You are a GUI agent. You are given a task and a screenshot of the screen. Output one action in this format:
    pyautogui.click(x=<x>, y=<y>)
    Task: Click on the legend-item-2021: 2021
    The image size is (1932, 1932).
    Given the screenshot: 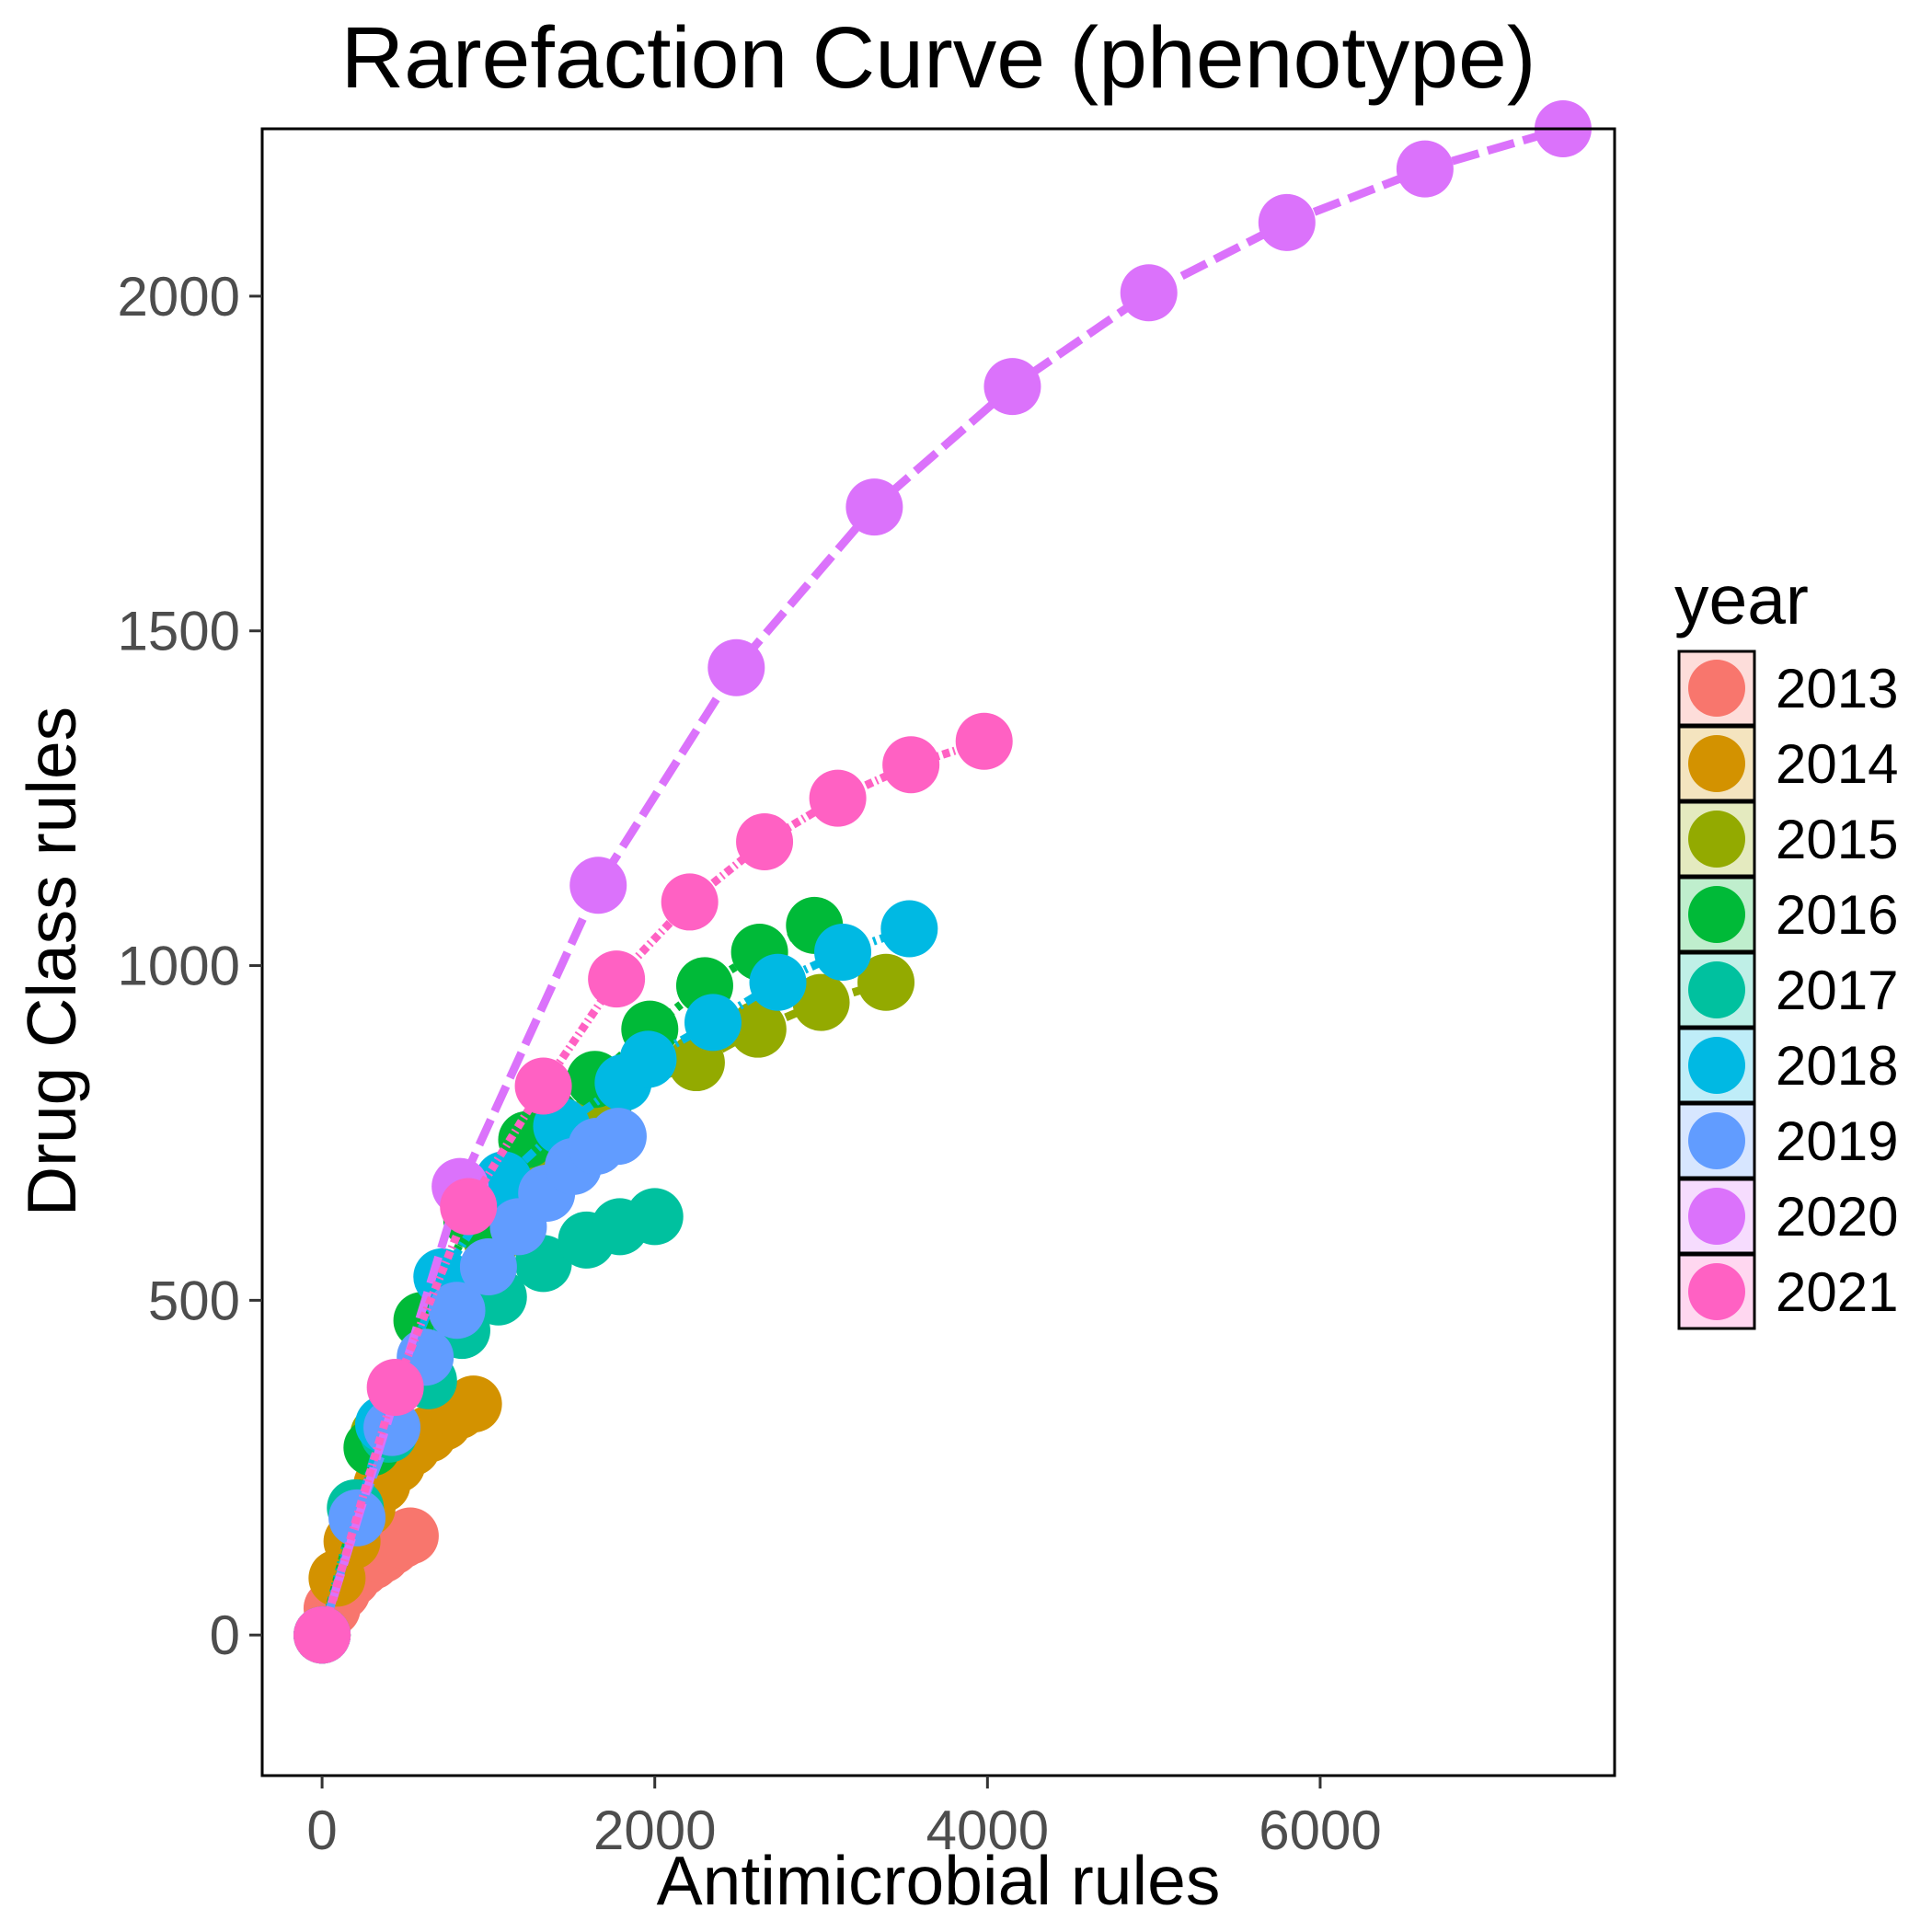 What is the action you would take?
    pyautogui.click(x=1787, y=1291)
    